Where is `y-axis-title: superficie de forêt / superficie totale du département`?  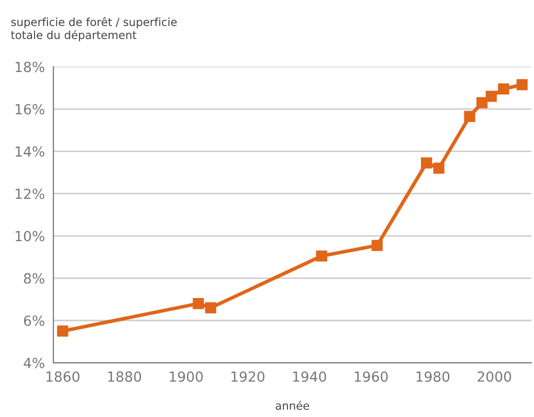 y-axis-title: superficie de forêt / superficie totale du département is located at coordinates (93, 29).